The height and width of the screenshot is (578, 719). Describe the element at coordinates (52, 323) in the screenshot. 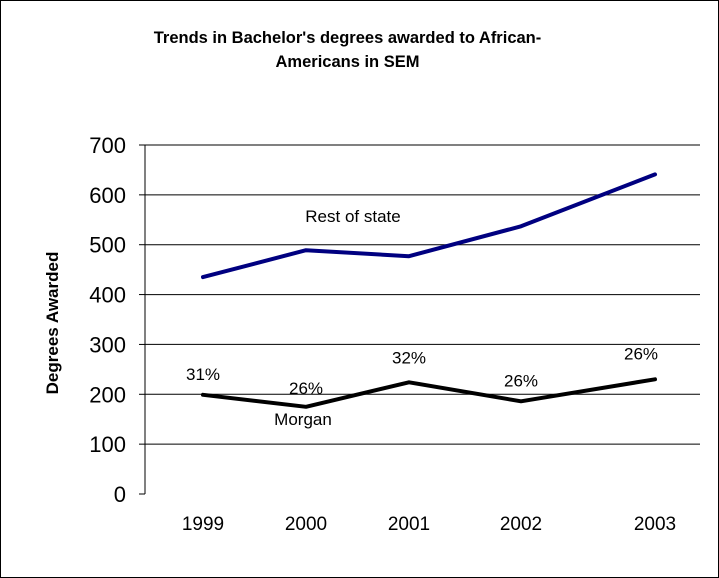

I see `y-axis-label: Degrees Awarded` at that location.